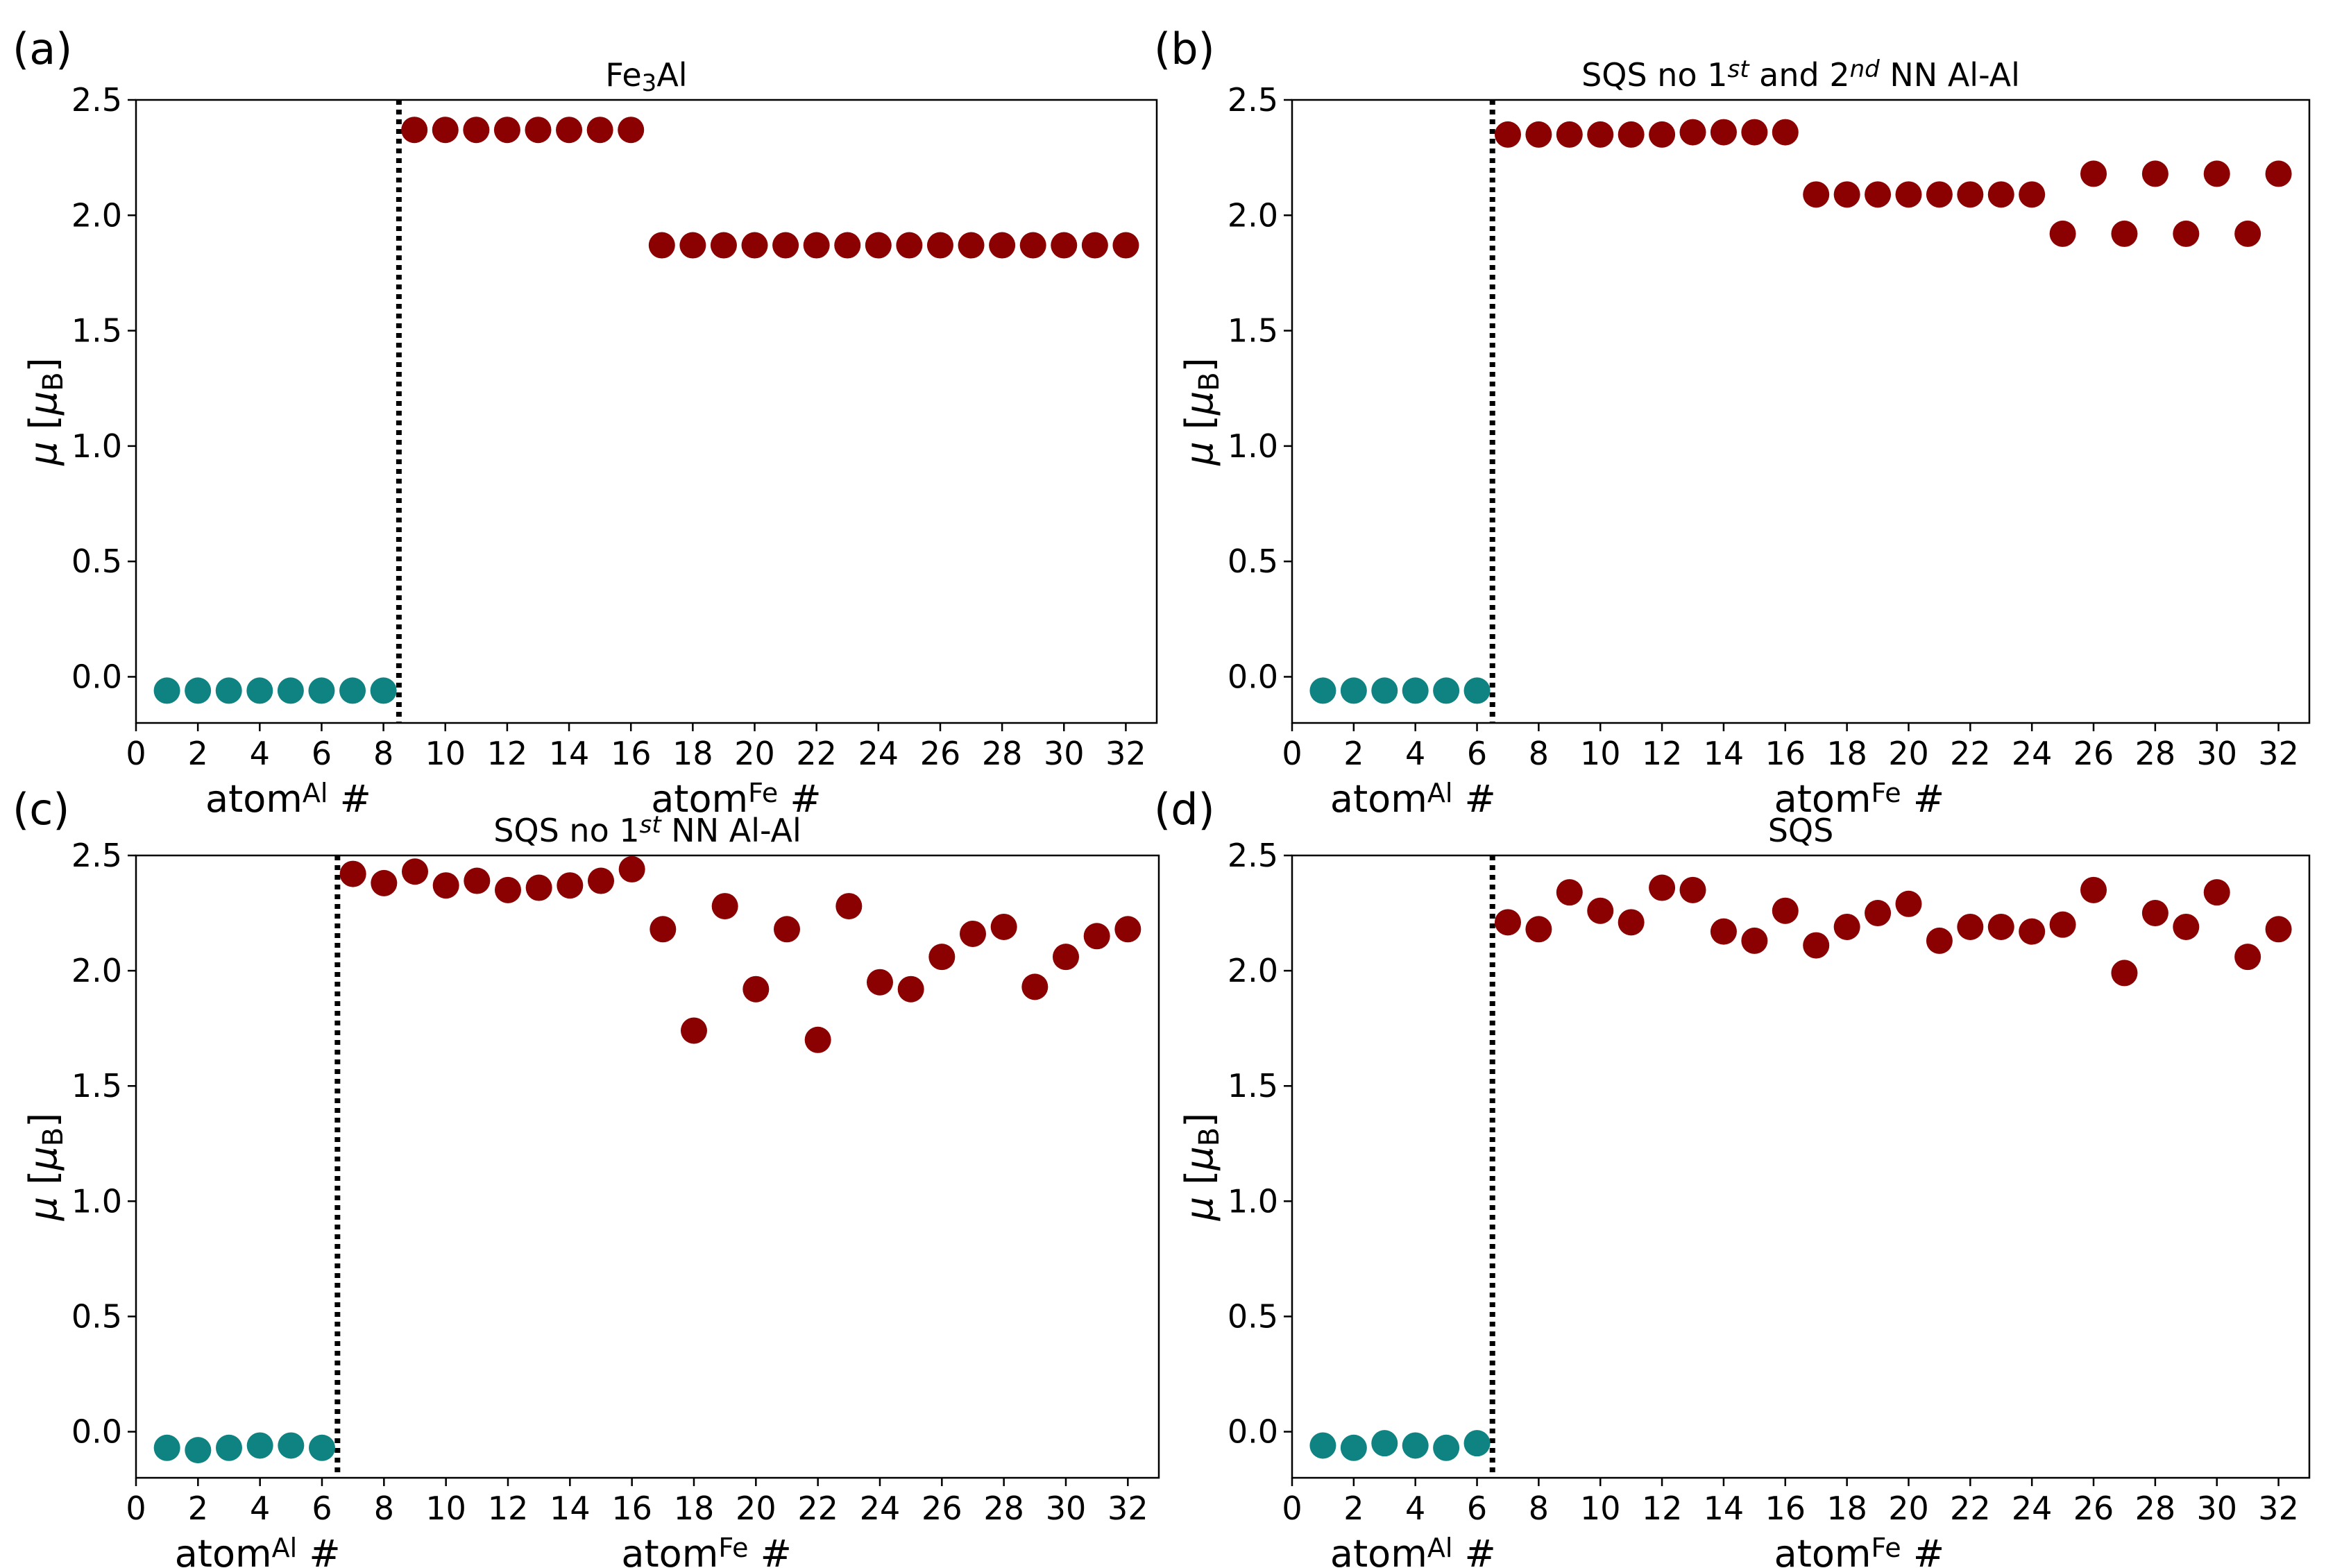  What do you see at coordinates (1415, 1508) in the screenshot?
I see `x-tick-label: 4` at bounding box center [1415, 1508].